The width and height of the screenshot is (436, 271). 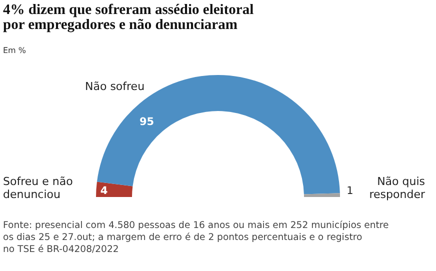 What do you see at coordinates (146, 122) in the screenshot?
I see `data-label: 95` at bounding box center [146, 122].